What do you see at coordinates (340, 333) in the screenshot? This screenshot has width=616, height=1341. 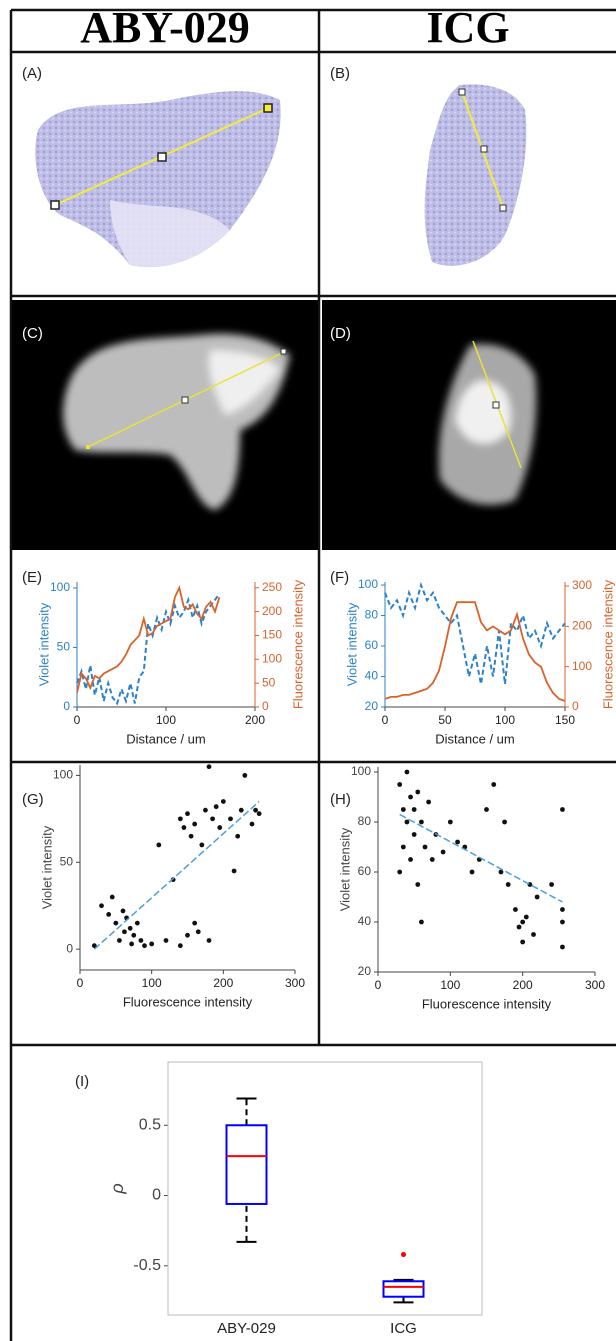 I see `panel-label: (D)` at bounding box center [340, 333].